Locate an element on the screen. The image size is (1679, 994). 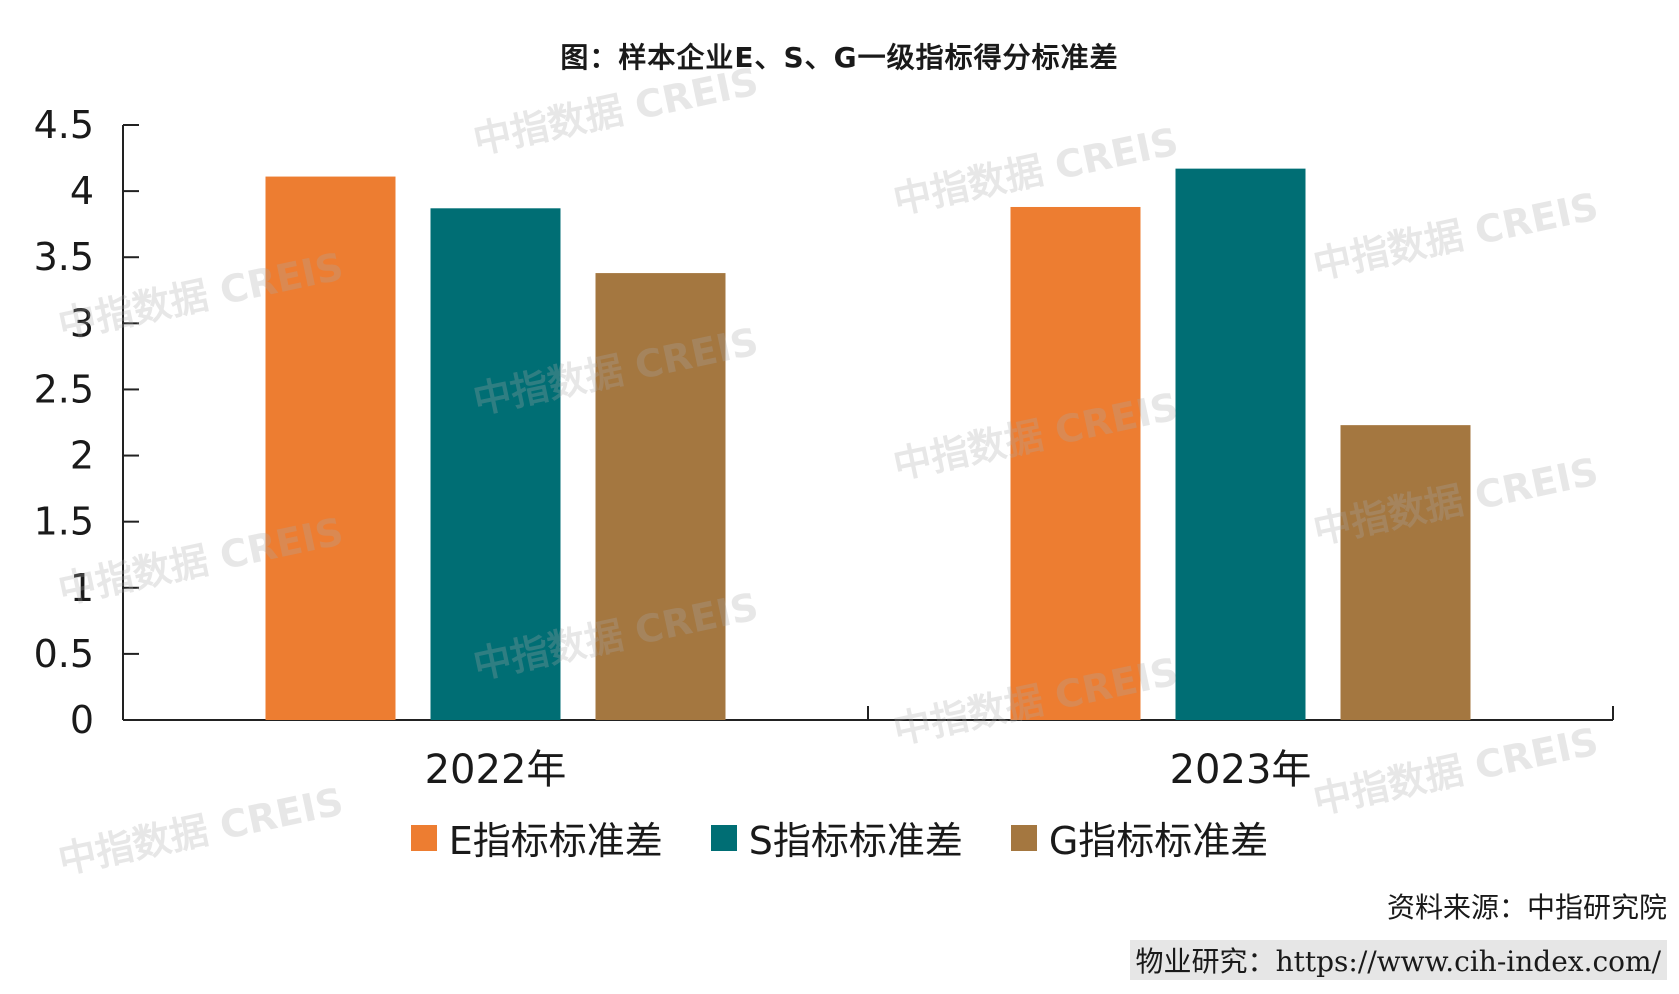
legend-swatch-e is located at coordinates (423, 837).